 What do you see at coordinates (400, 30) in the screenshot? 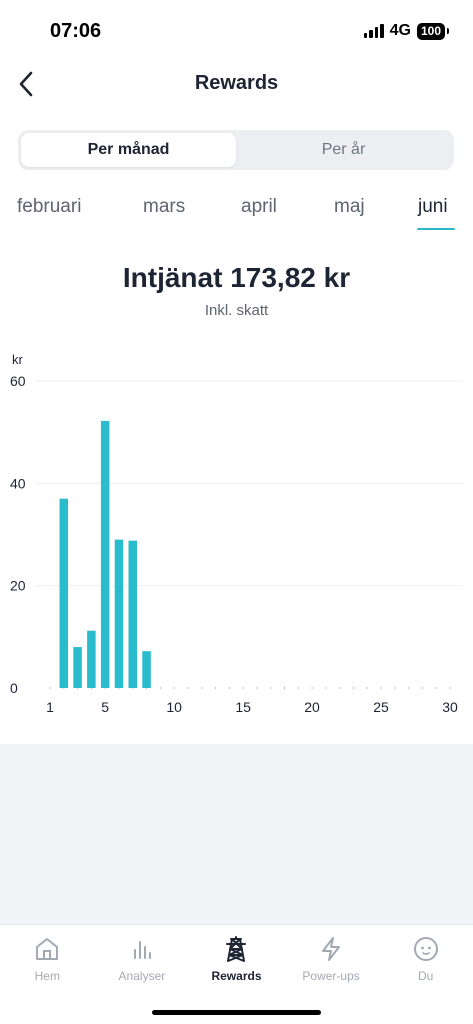
I see `network-type: 4G` at bounding box center [400, 30].